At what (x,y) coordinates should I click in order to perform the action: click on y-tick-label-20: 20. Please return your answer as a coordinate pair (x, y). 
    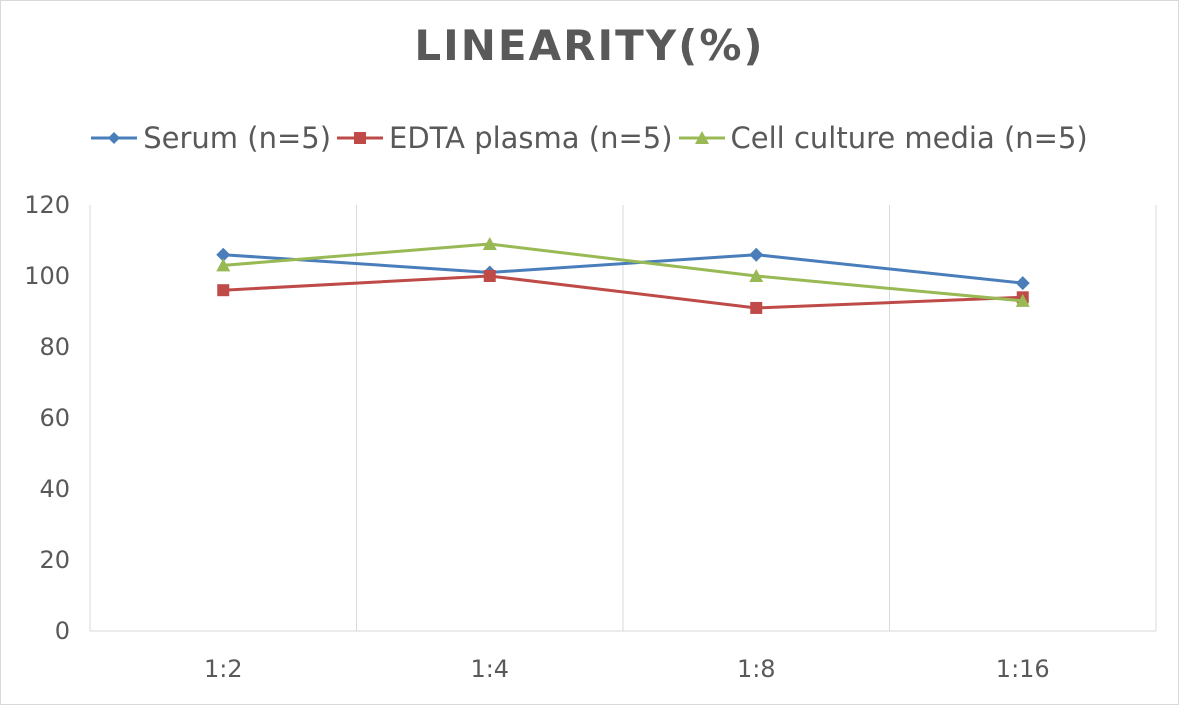
    Looking at the image, I should click on (54, 560).